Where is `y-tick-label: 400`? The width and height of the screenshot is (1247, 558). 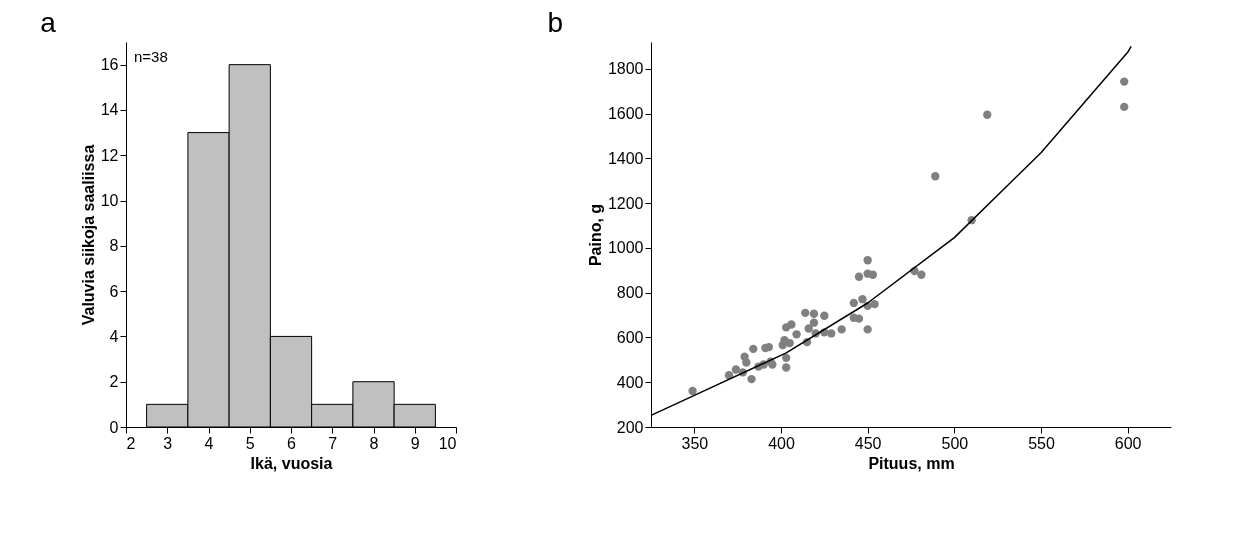
y-tick-label: 400 is located at coordinates (630, 382).